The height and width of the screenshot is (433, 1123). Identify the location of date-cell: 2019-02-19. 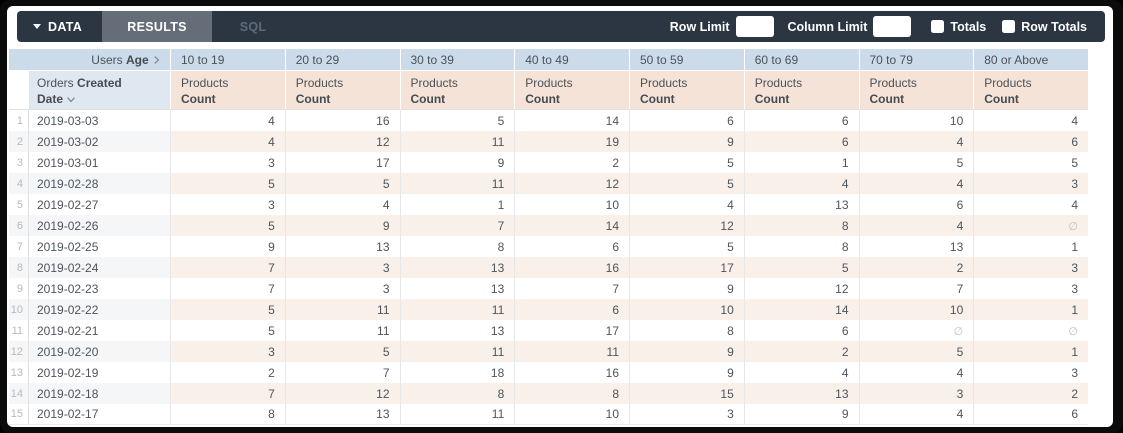
(68, 372).